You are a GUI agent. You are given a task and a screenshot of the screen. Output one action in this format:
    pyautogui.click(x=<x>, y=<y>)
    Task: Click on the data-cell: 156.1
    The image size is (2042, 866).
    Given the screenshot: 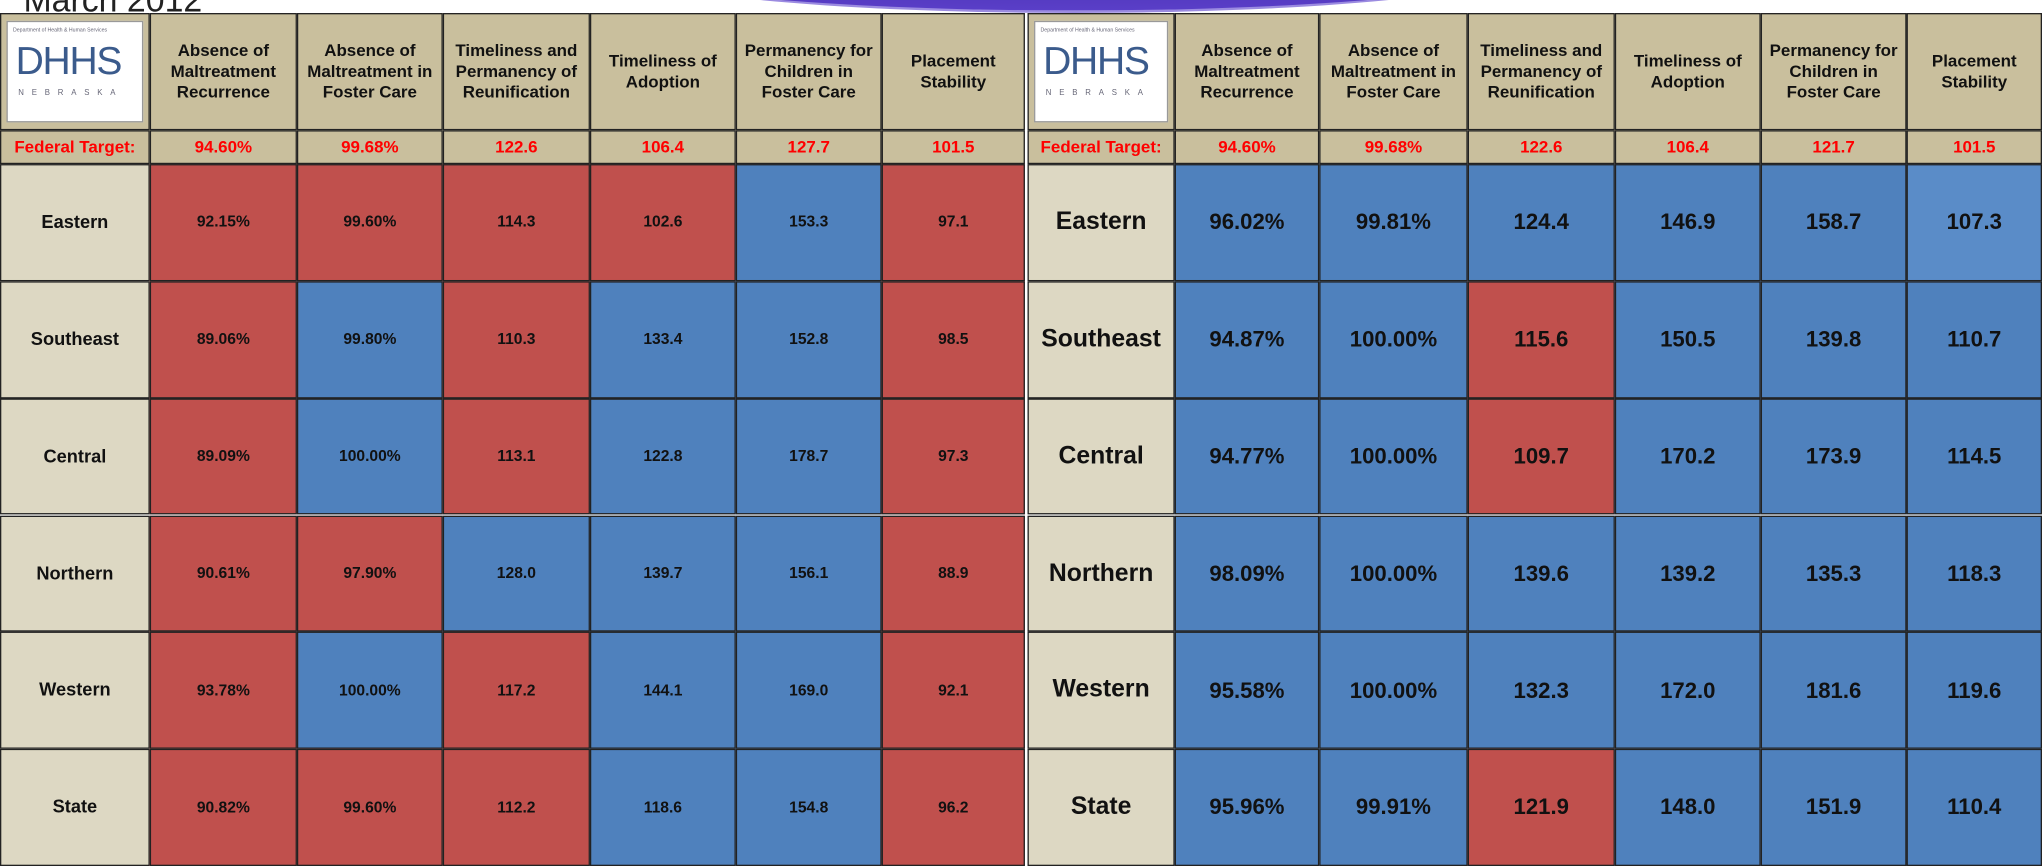 What is the action you would take?
    pyautogui.click(x=808, y=574)
    